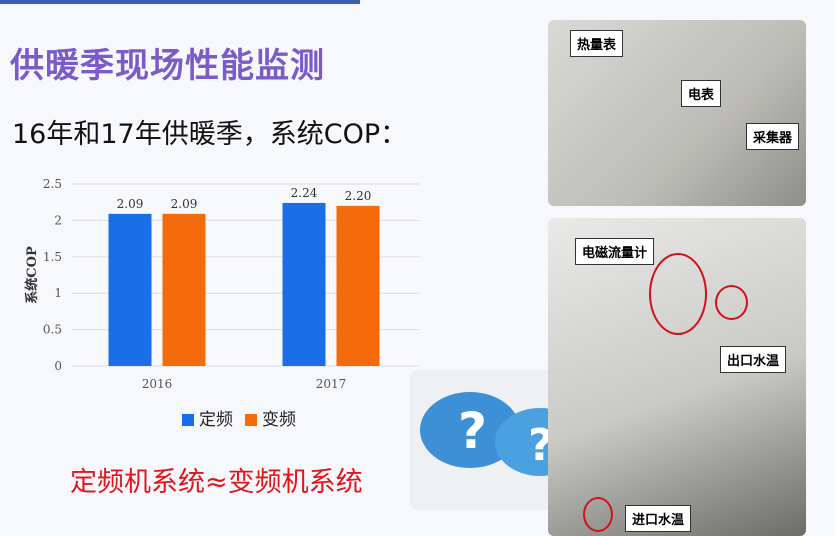 Image resolution: width=835 pixels, height=536 pixels. I want to click on y-tick-label: 2.5, so click(52, 184).